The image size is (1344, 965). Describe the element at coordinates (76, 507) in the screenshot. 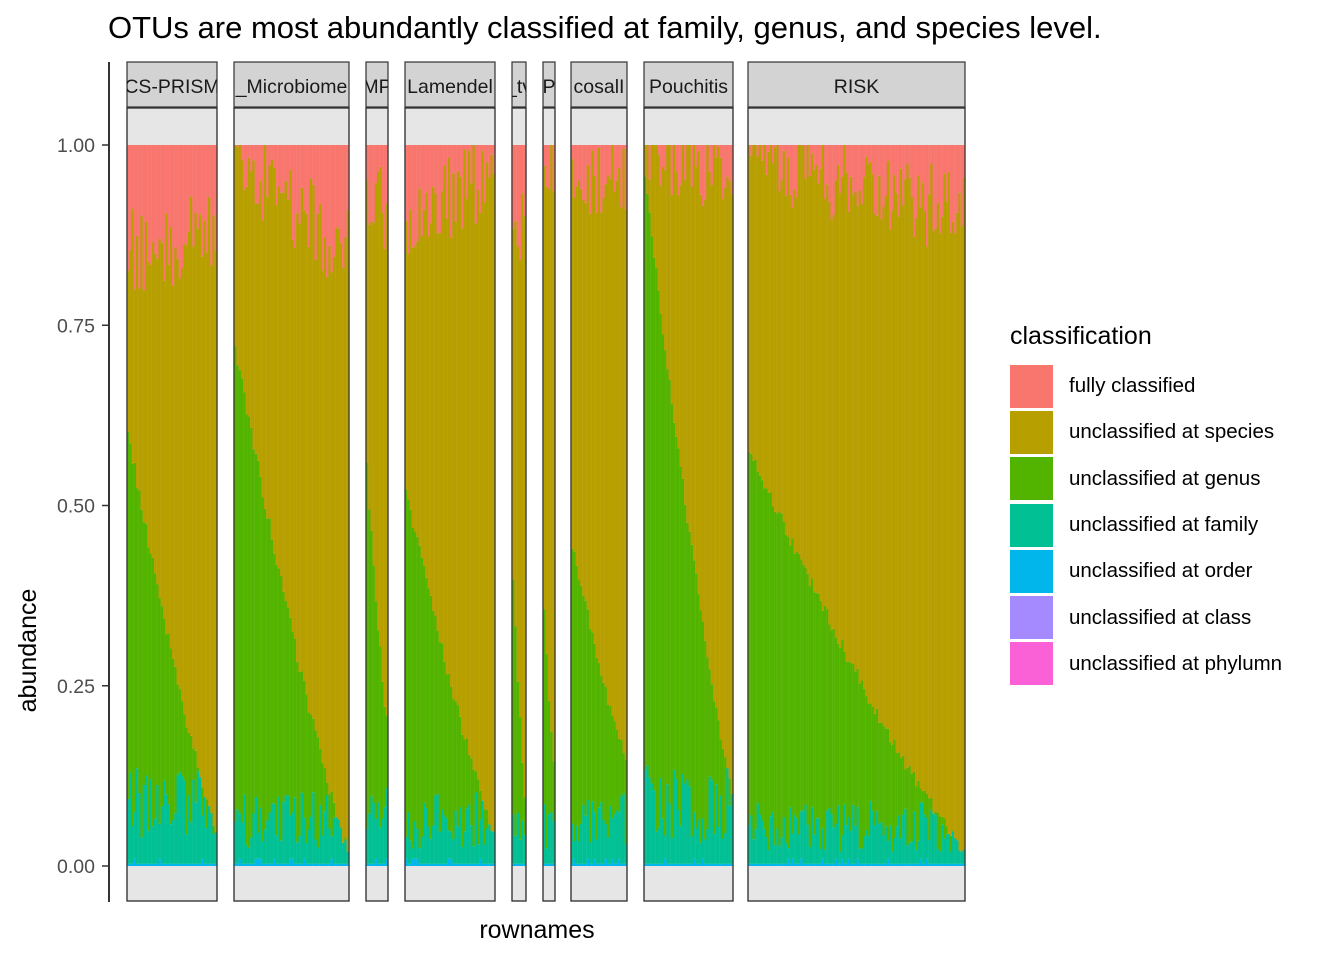

I see `y-tick-label: 0.50` at that location.